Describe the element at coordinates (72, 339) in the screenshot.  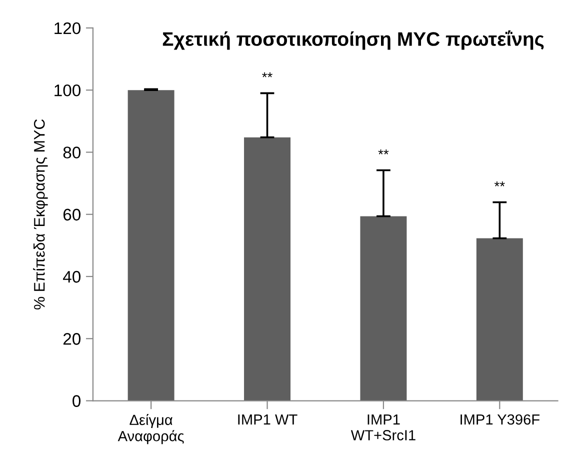
I see `y-tick-label: 20` at that location.